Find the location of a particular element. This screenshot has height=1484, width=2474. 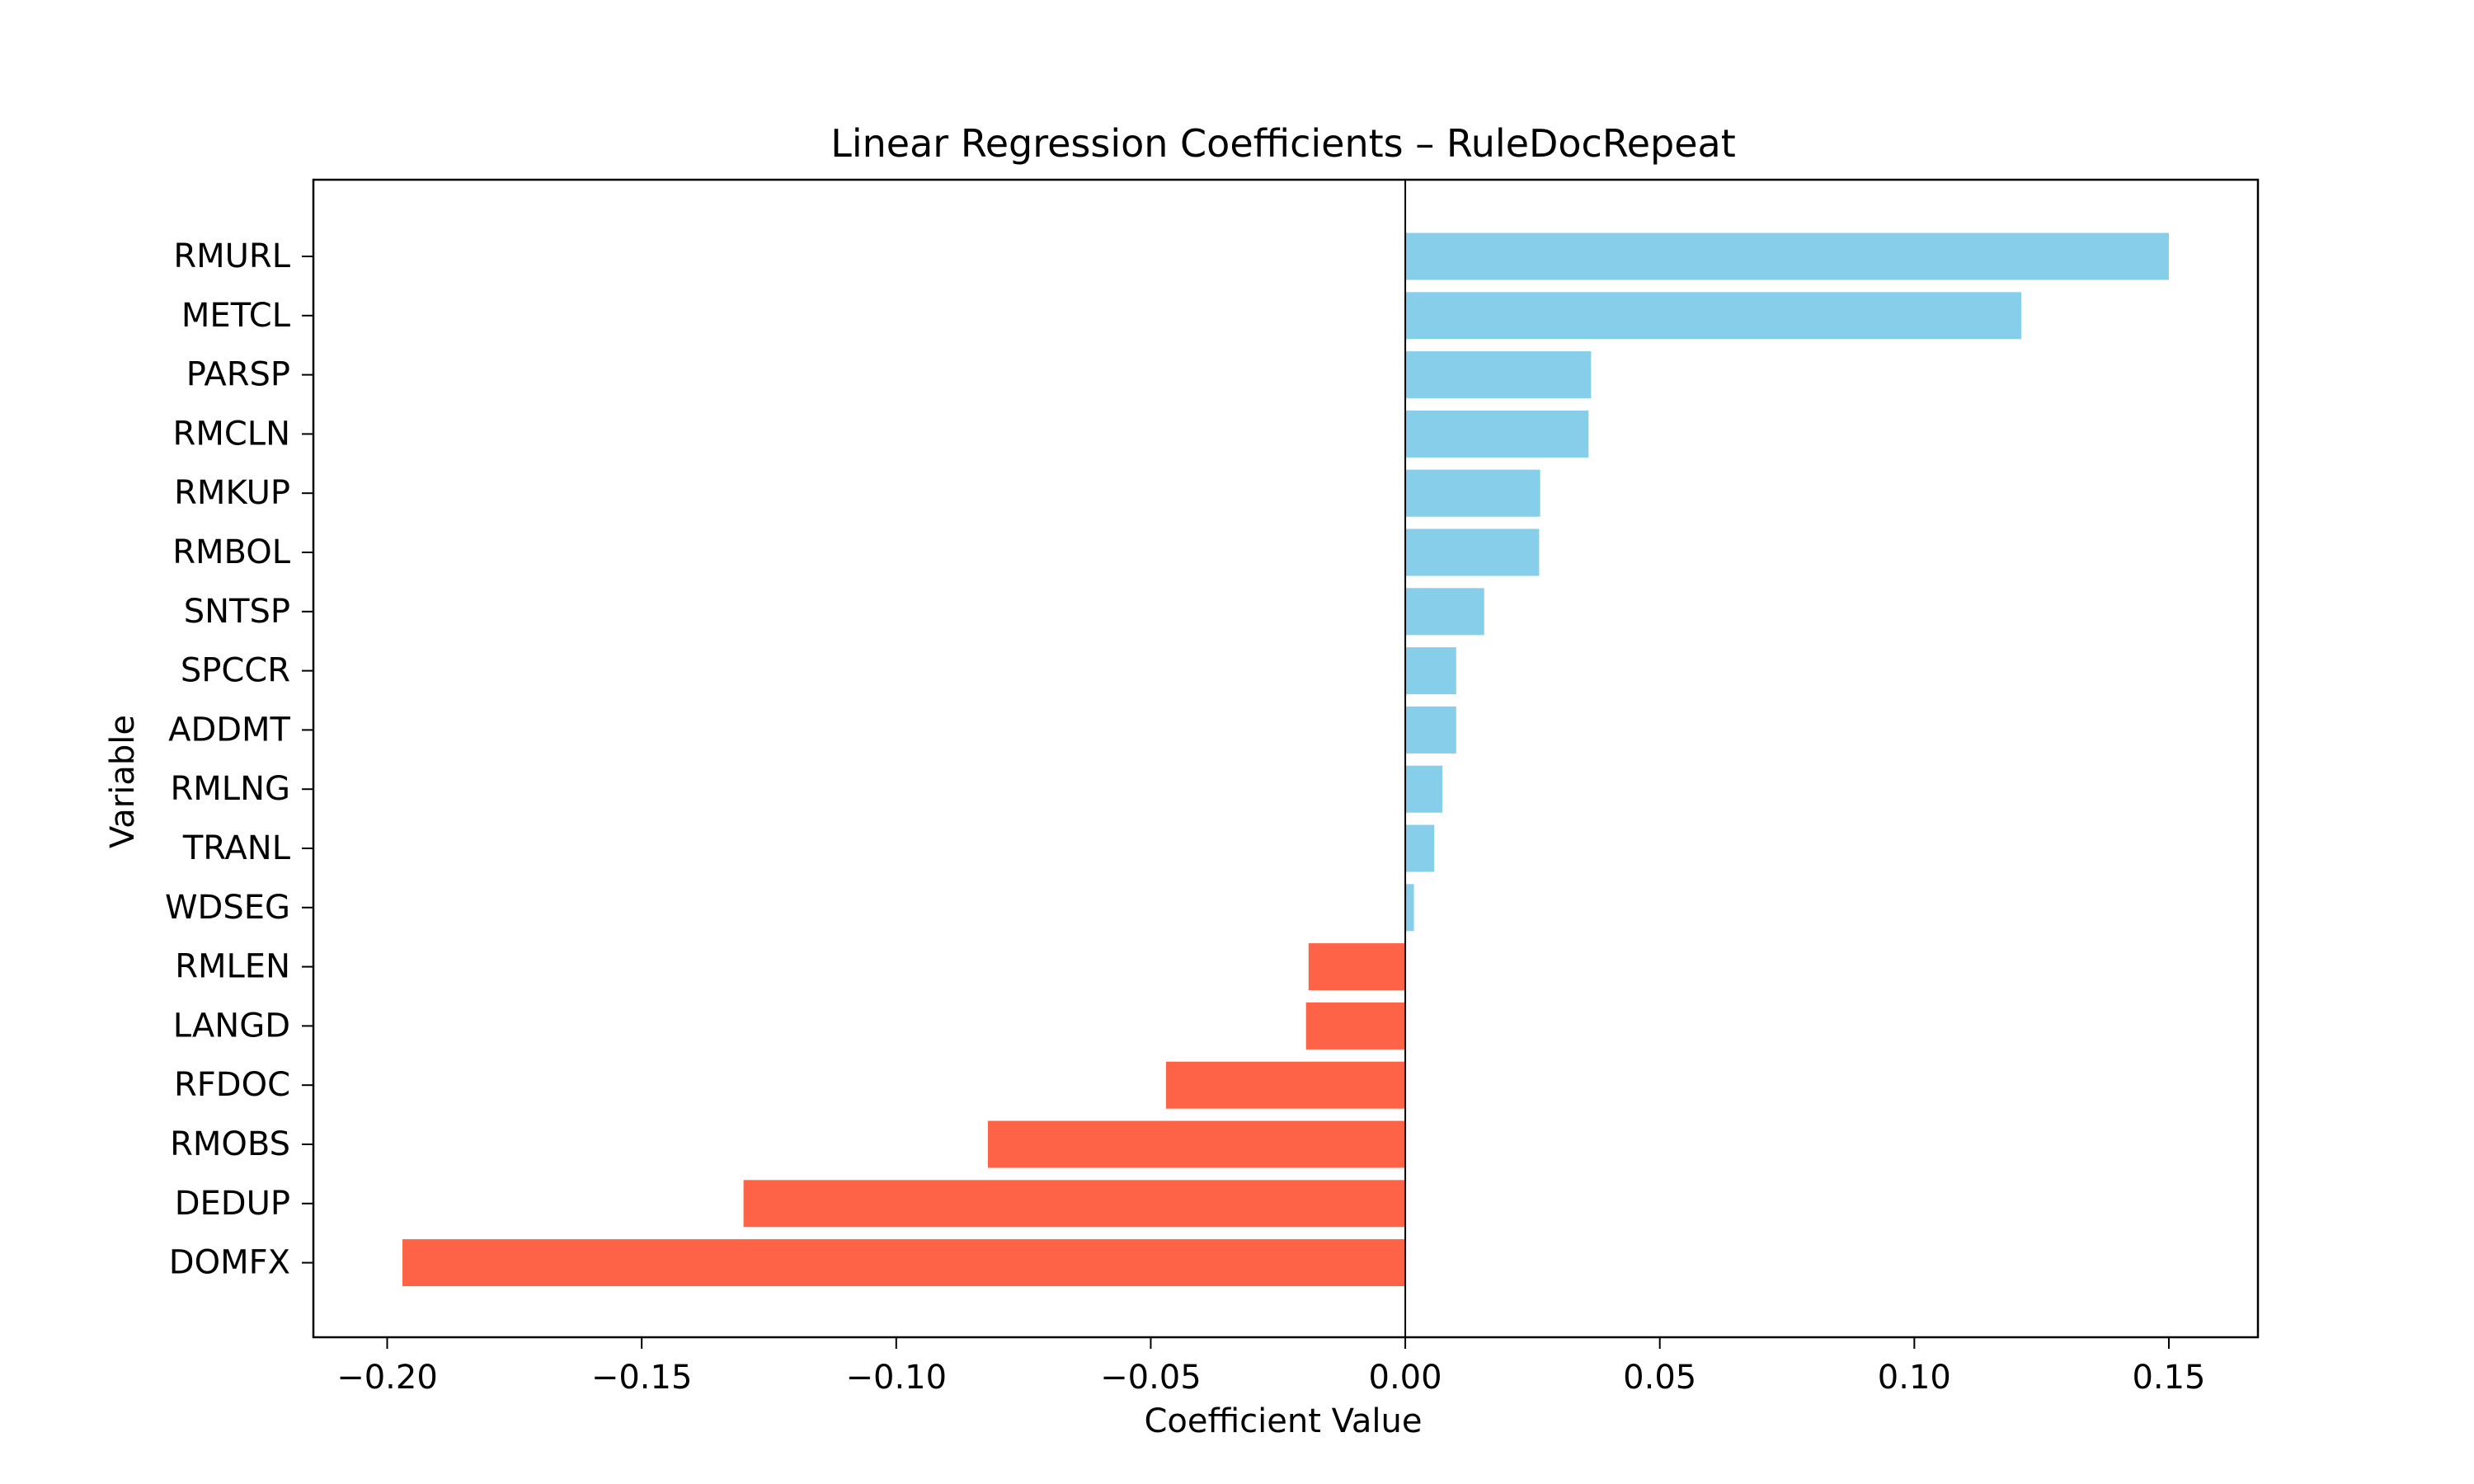

bar-rmobs is located at coordinates (1196, 1144).